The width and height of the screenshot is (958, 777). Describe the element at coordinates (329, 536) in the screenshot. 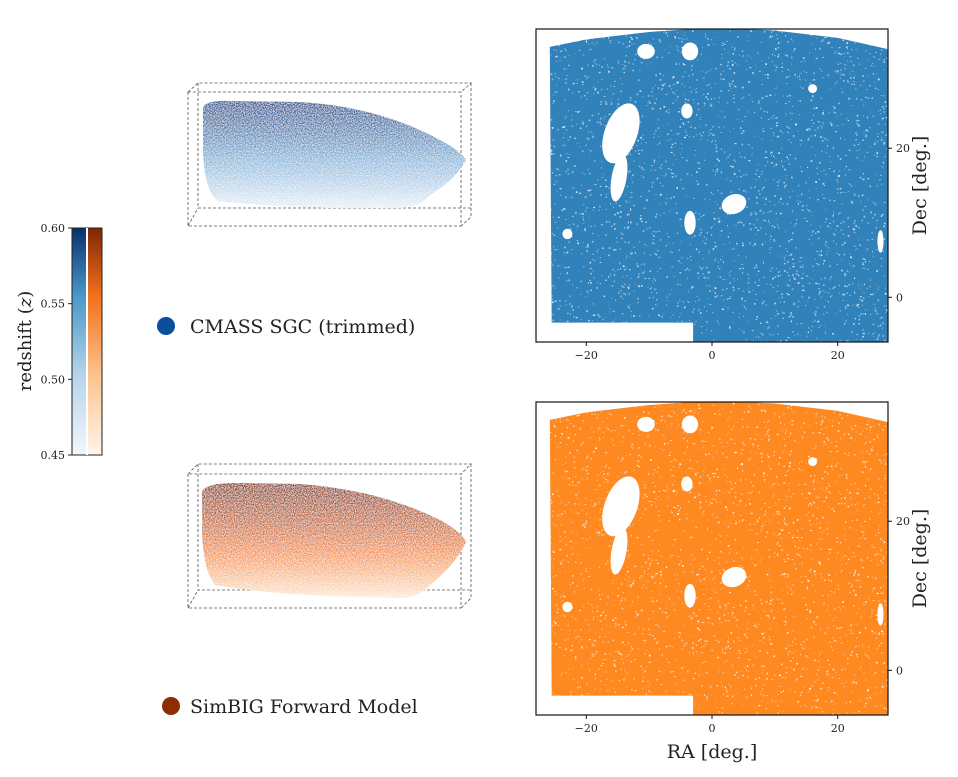

I see `wedge-3d-simbig` at that location.